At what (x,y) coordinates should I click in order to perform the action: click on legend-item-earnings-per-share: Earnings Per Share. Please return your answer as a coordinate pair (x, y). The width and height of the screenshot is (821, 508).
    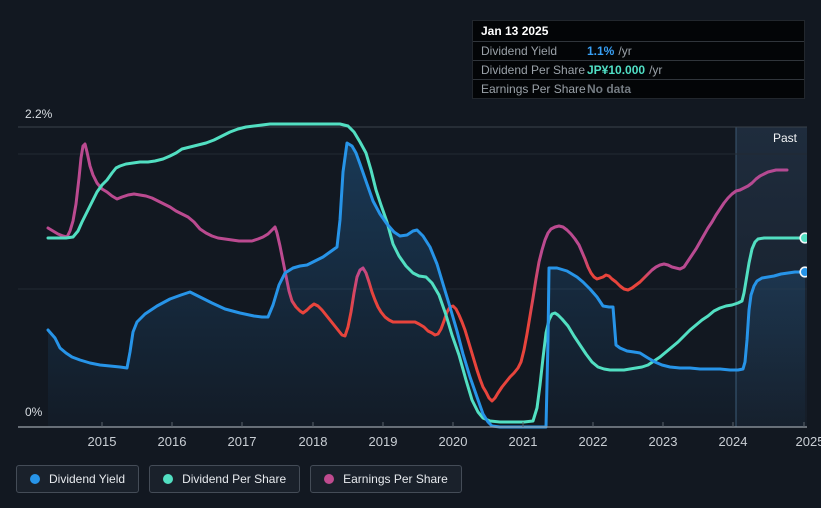
    Looking at the image, I should click on (386, 479).